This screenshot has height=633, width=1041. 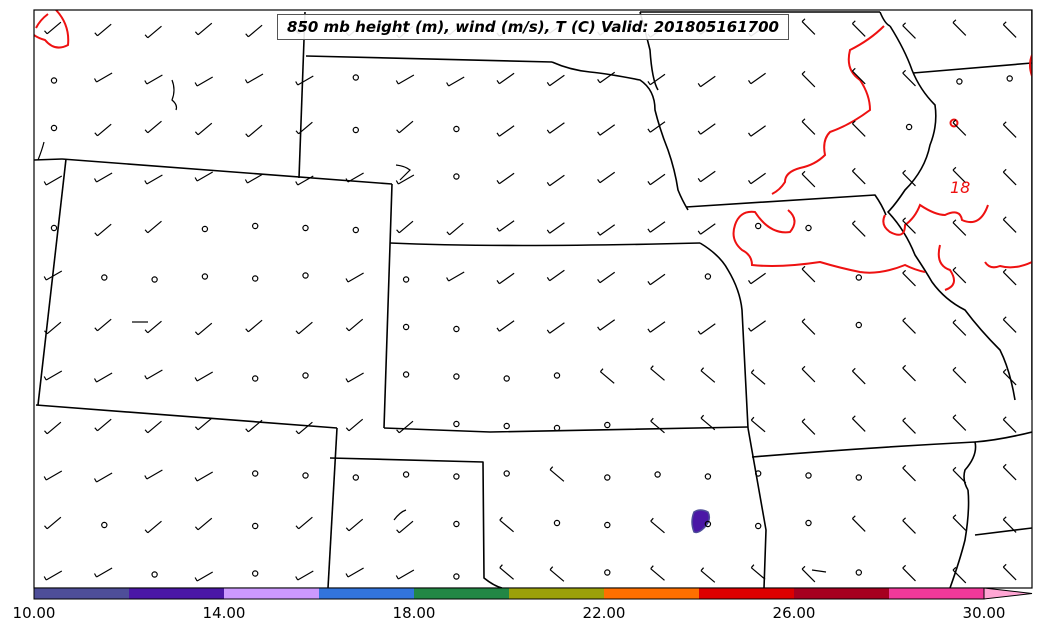 I want to click on colorbar-tick-label: 26.00, so click(x=794, y=613).